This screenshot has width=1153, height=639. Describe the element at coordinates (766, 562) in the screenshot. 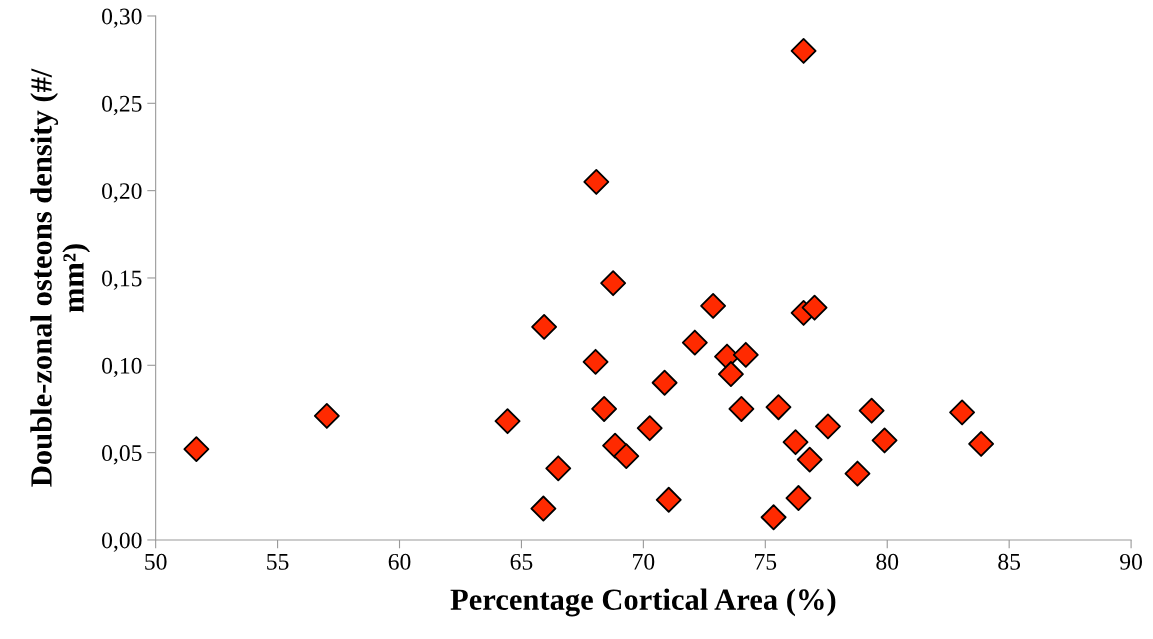

I see `x-tick-label: 75` at that location.